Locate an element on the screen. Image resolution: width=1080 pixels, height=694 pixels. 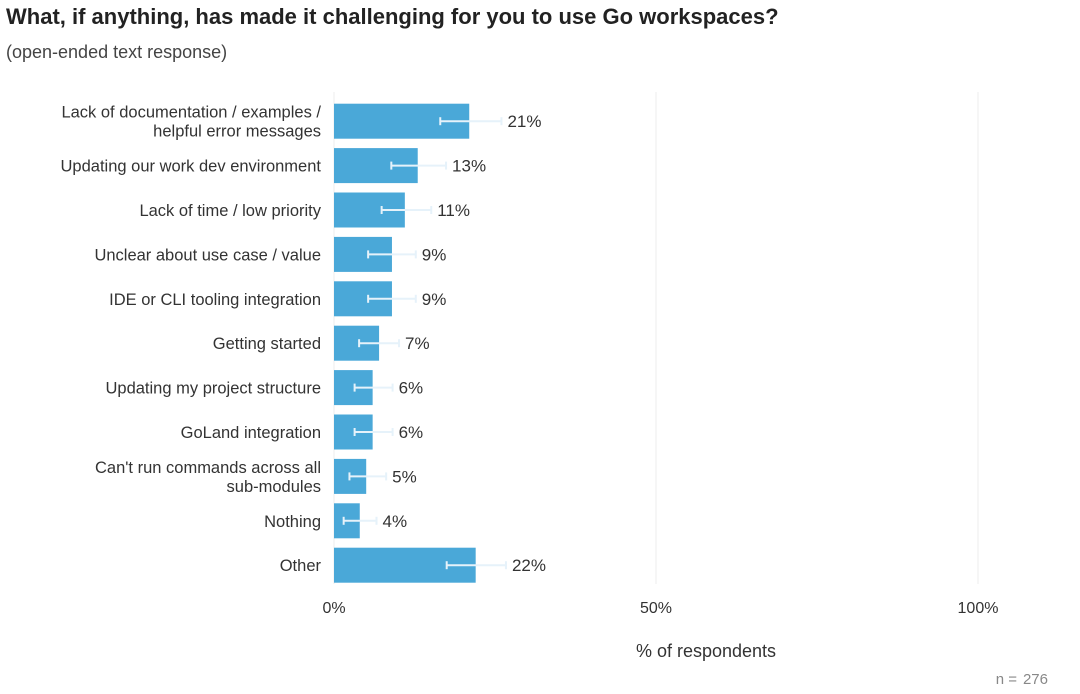
category-label: Lack of time / low priority is located at coordinates (230, 211).